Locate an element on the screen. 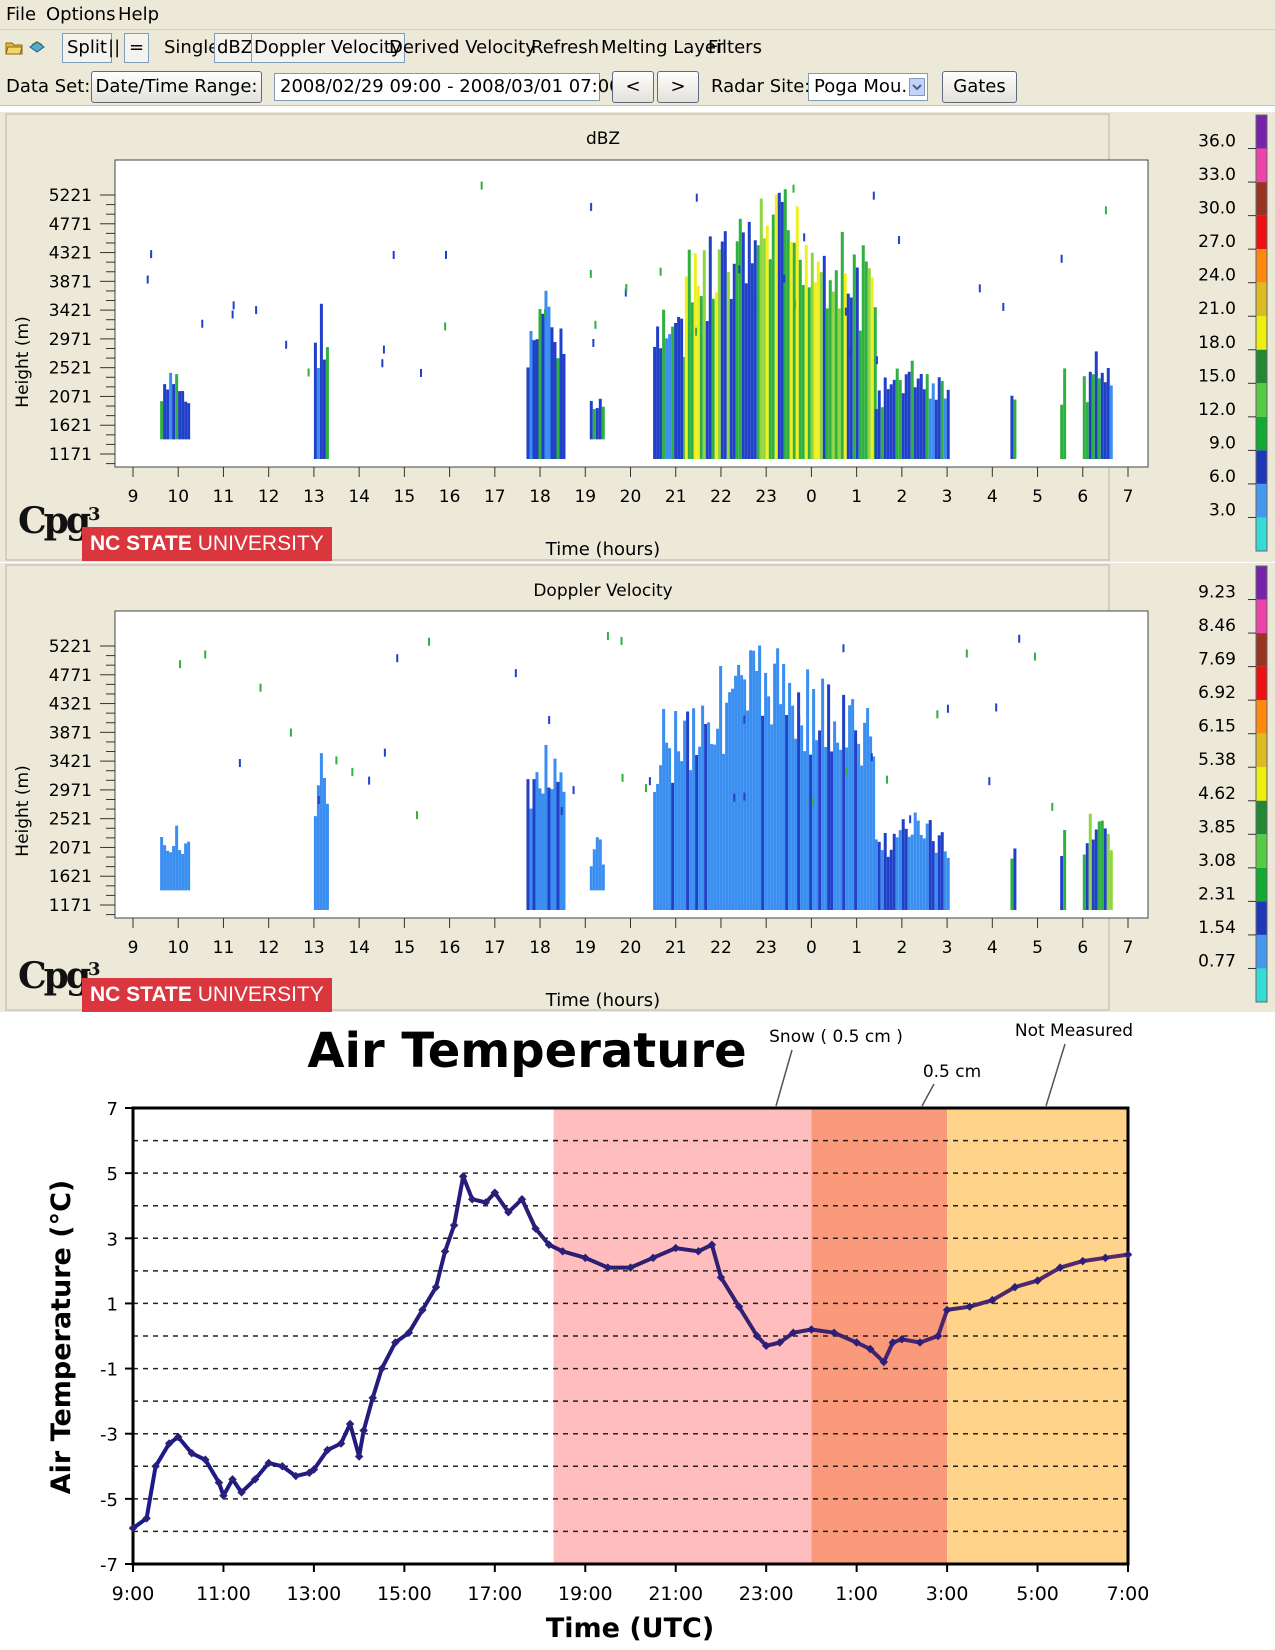 The height and width of the screenshot is (1650, 1275). next-button: > is located at coordinates (678, 87).